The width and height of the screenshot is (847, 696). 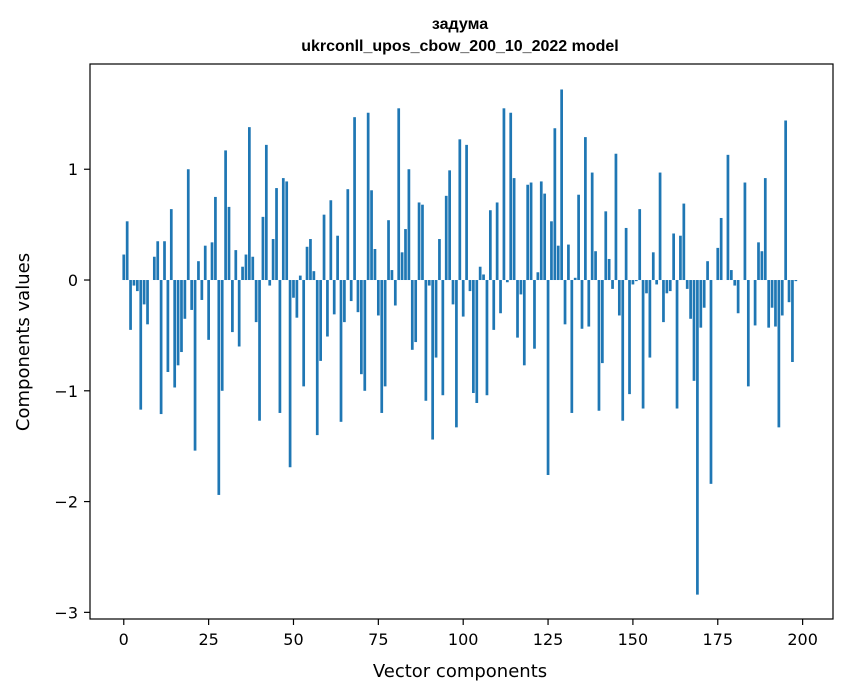 I want to click on x-tick-label: 75, so click(x=378, y=639).